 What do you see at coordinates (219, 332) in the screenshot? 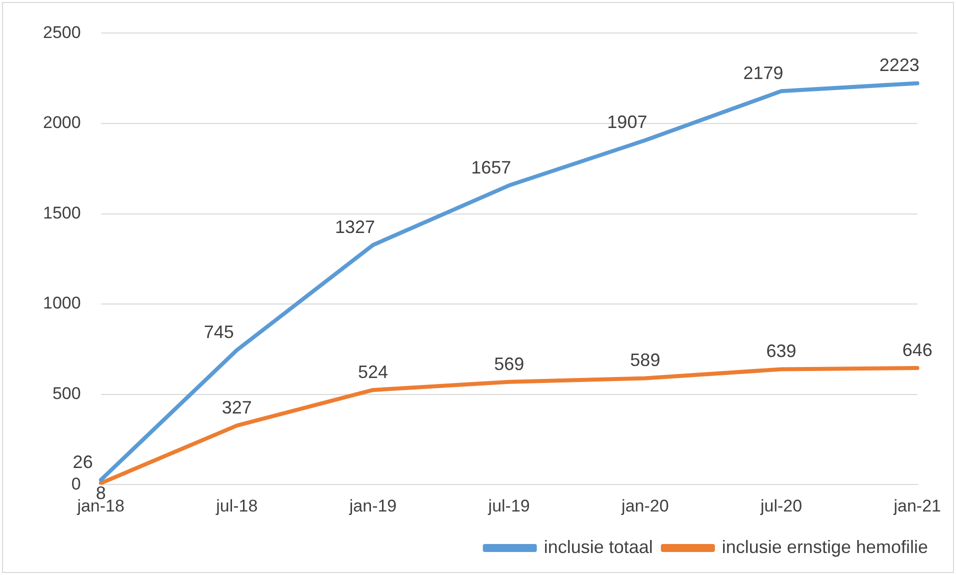
I see `data-label: 745` at bounding box center [219, 332].